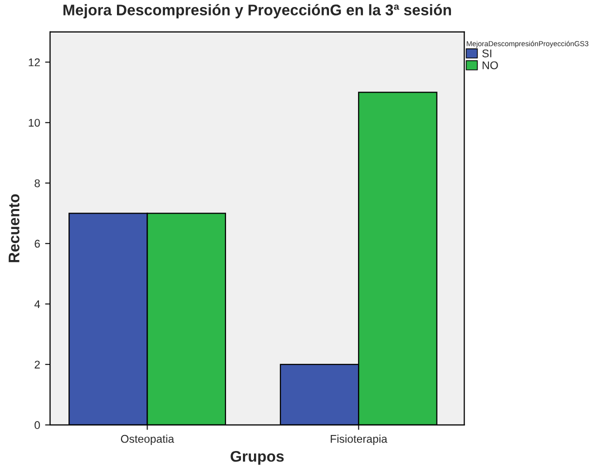 The height and width of the screenshot is (469, 596). Describe the element at coordinates (37, 183) in the screenshot. I see `y-tick-label: 8` at that location.